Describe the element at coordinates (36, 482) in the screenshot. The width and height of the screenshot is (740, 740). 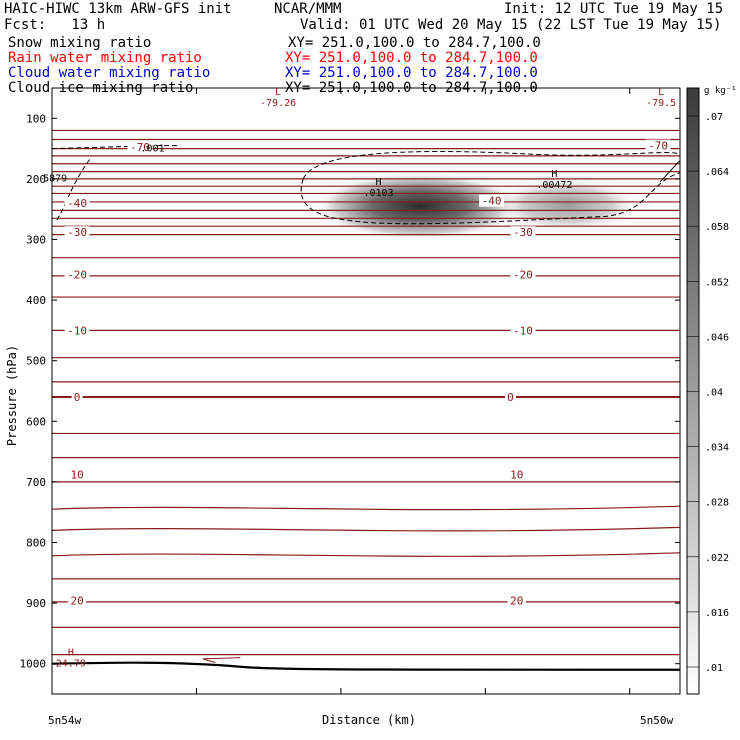
I see `y-tick-label: 700` at that location.